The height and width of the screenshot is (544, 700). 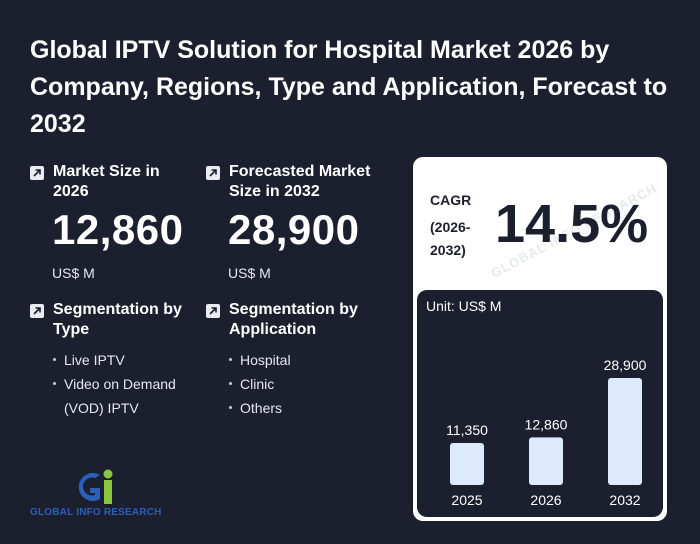 I want to click on list-item: Clinic, so click(x=303, y=384).